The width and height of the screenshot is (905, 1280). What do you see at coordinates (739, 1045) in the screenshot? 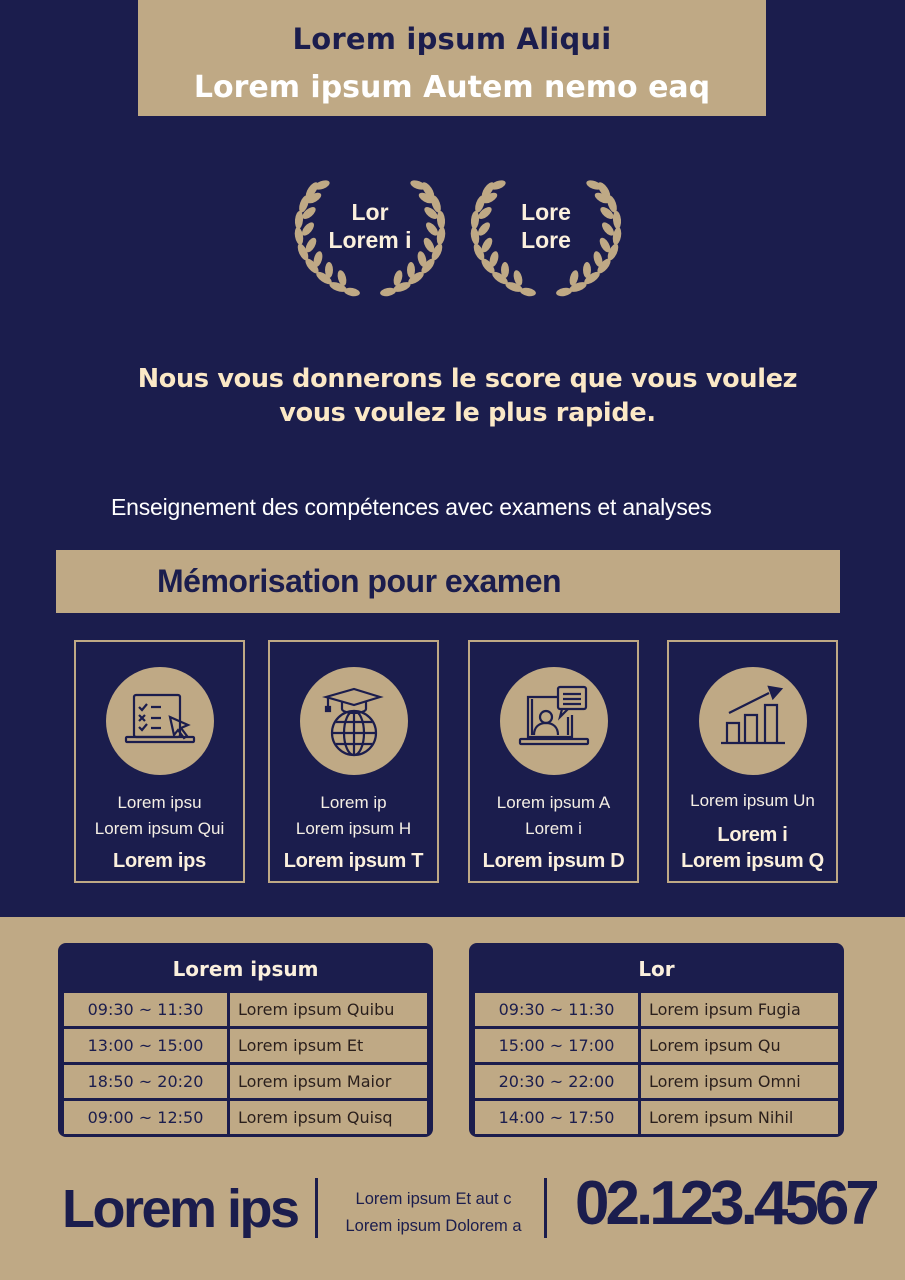
I see `desc-cell: Lorem ipsum Qu` at bounding box center [739, 1045].